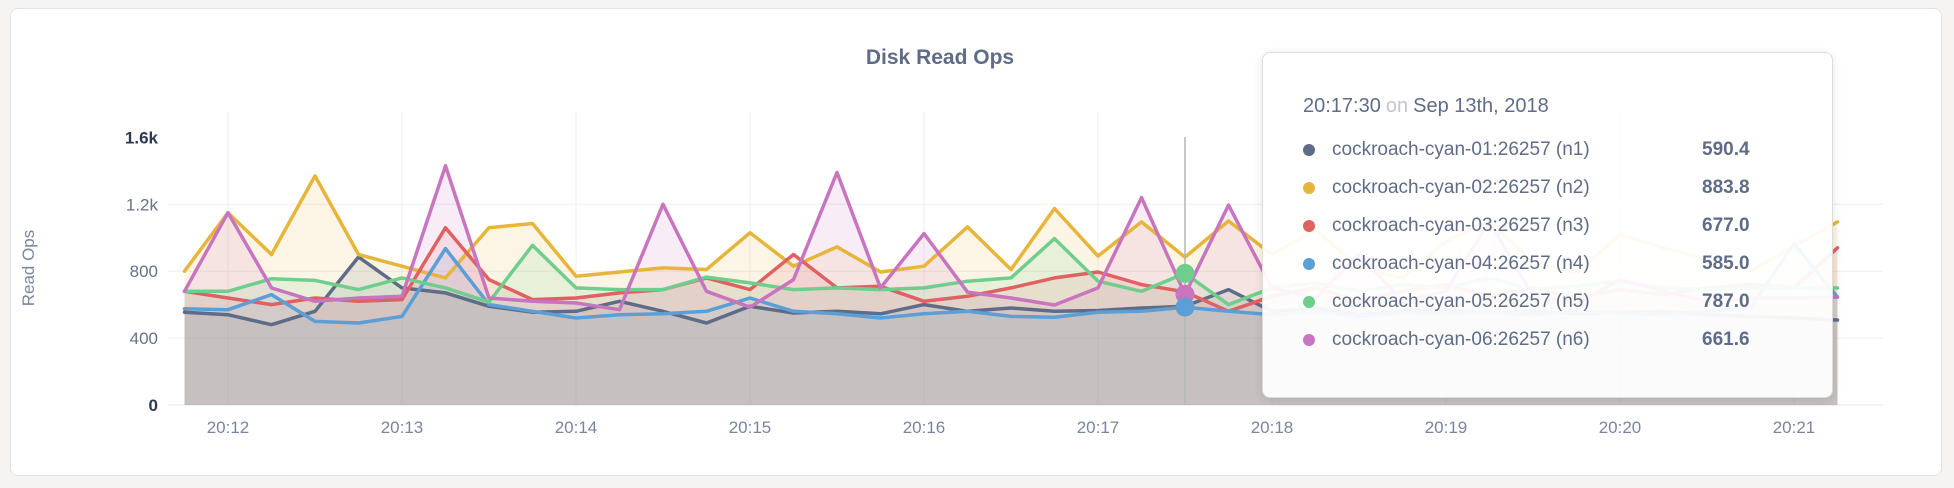 The image size is (1954, 488). I want to click on y-tick-label: 400, so click(144, 338).